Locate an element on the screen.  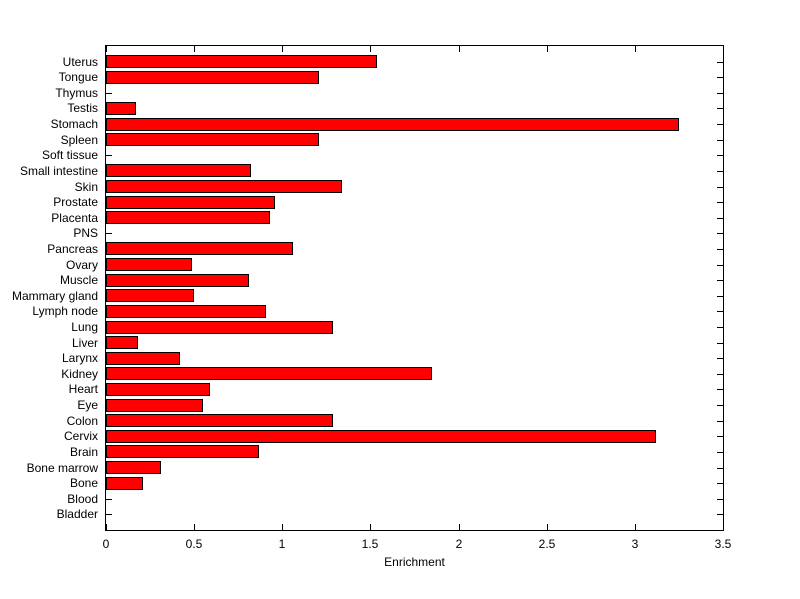
y-tick-label: Prostate is located at coordinates (75, 202).